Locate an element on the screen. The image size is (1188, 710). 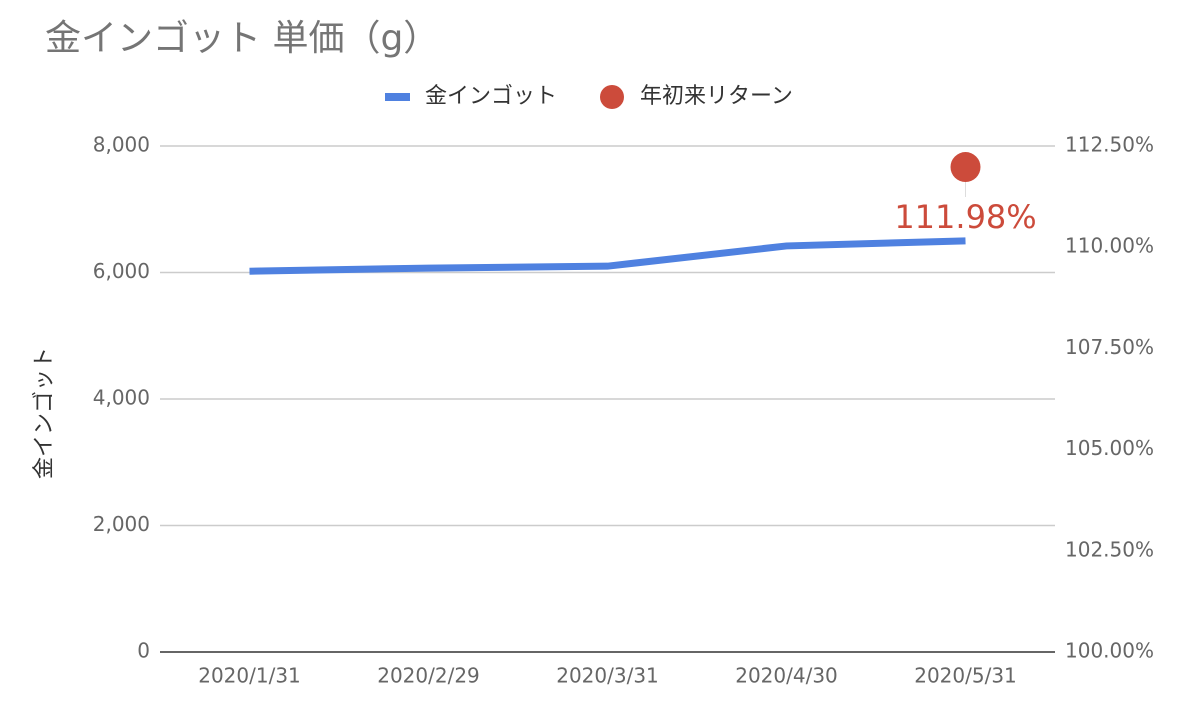
x-tick-label: 2020/2/29 is located at coordinates (428, 676).